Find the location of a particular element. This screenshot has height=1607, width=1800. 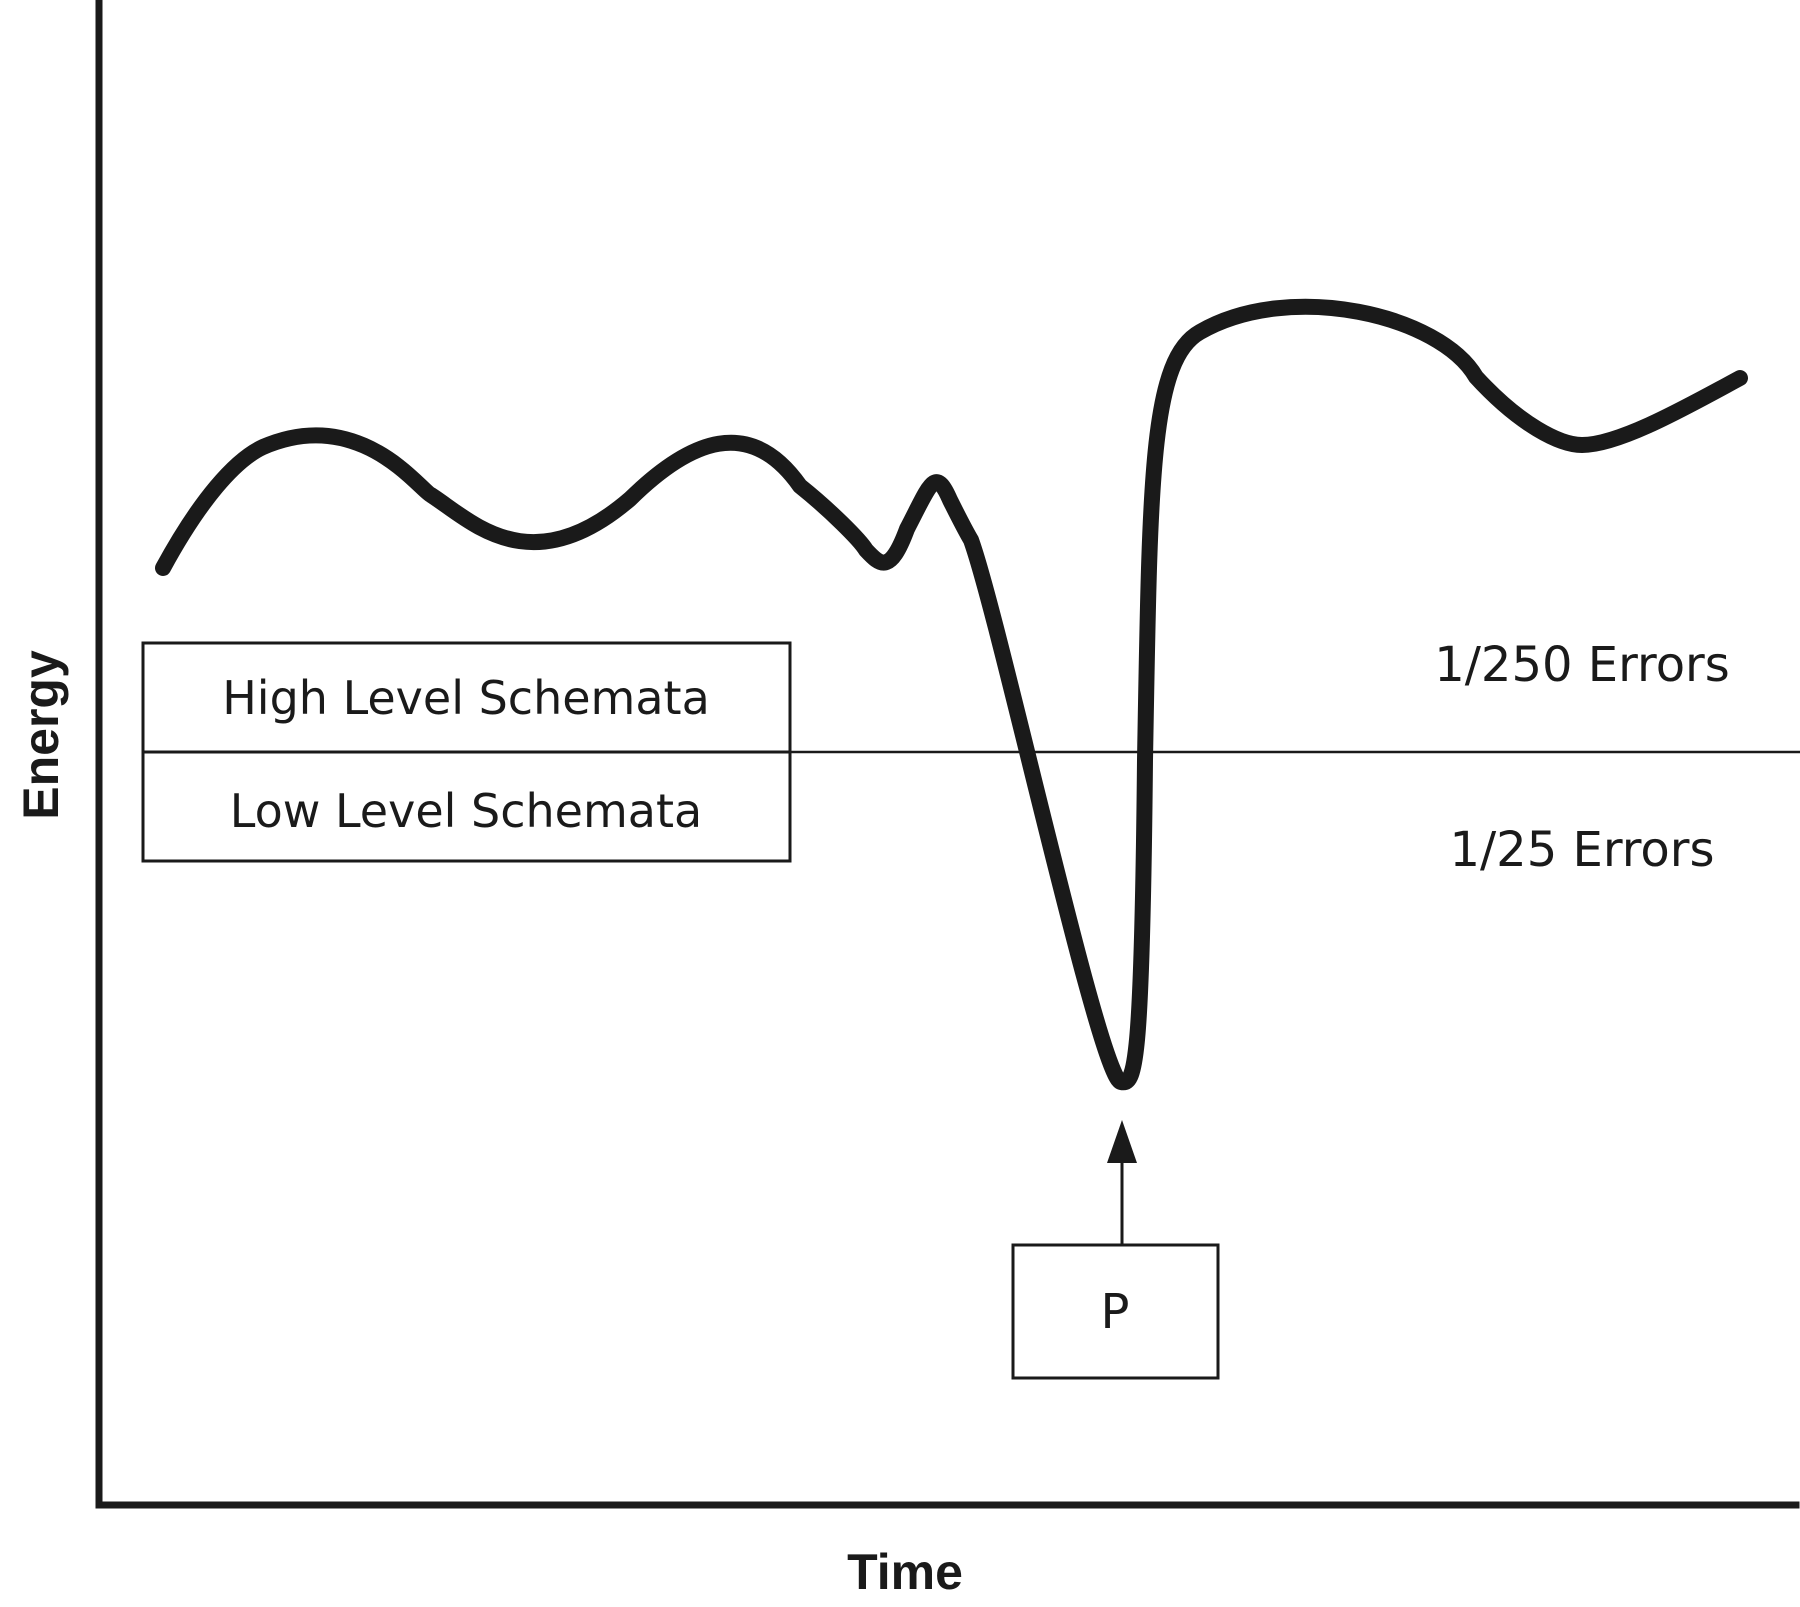

p-marker-label: P is located at coordinates (1115, 1312).